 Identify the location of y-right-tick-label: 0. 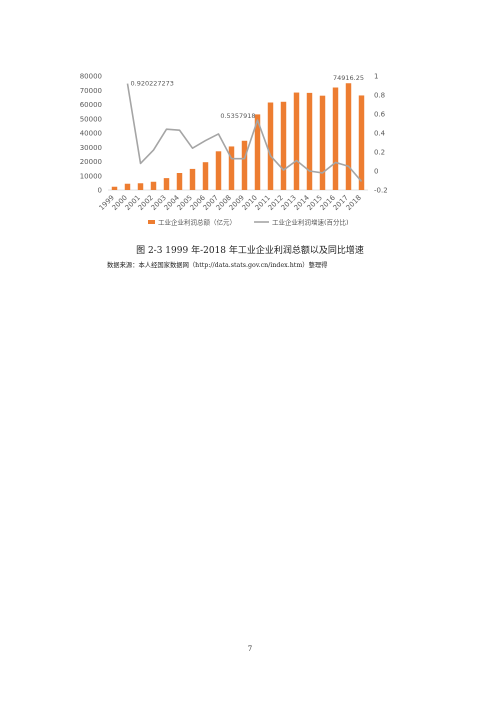
(376, 172).